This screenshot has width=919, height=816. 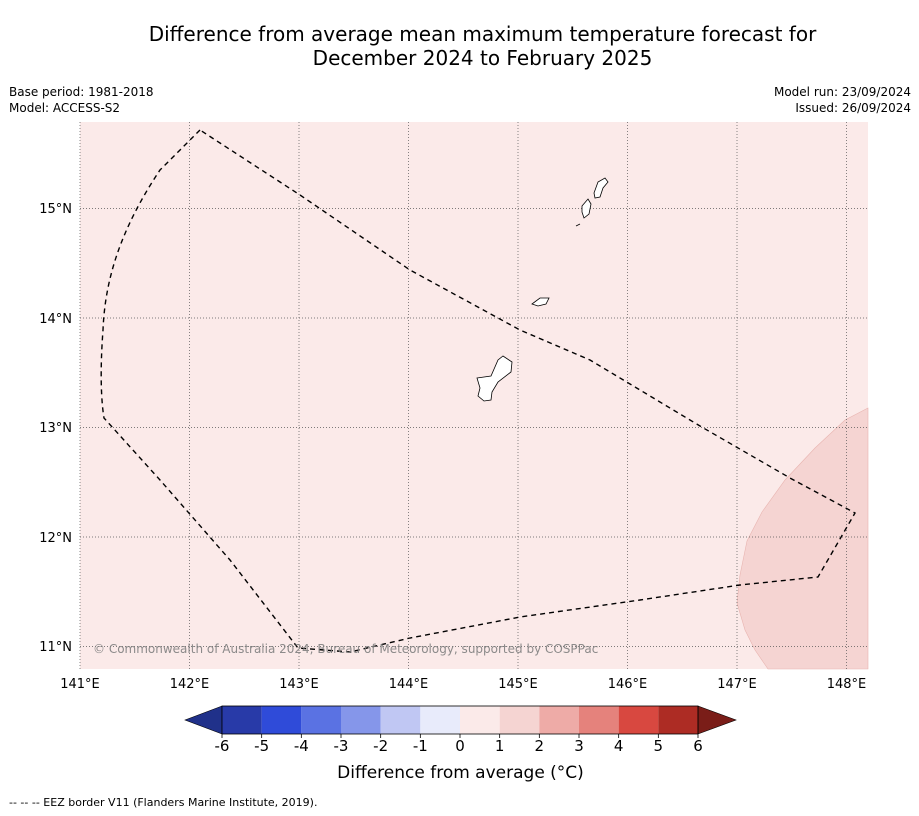 I want to click on colorbar-label-neg4: -4, so click(x=301, y=746).